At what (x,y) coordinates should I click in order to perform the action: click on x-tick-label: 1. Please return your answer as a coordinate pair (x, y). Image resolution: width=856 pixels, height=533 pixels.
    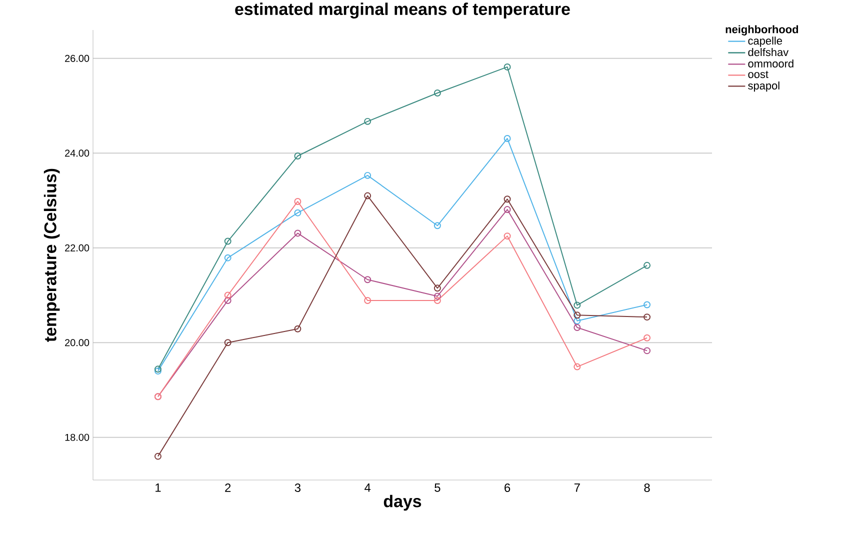
    Looking at the image, I should click on (158, 488).